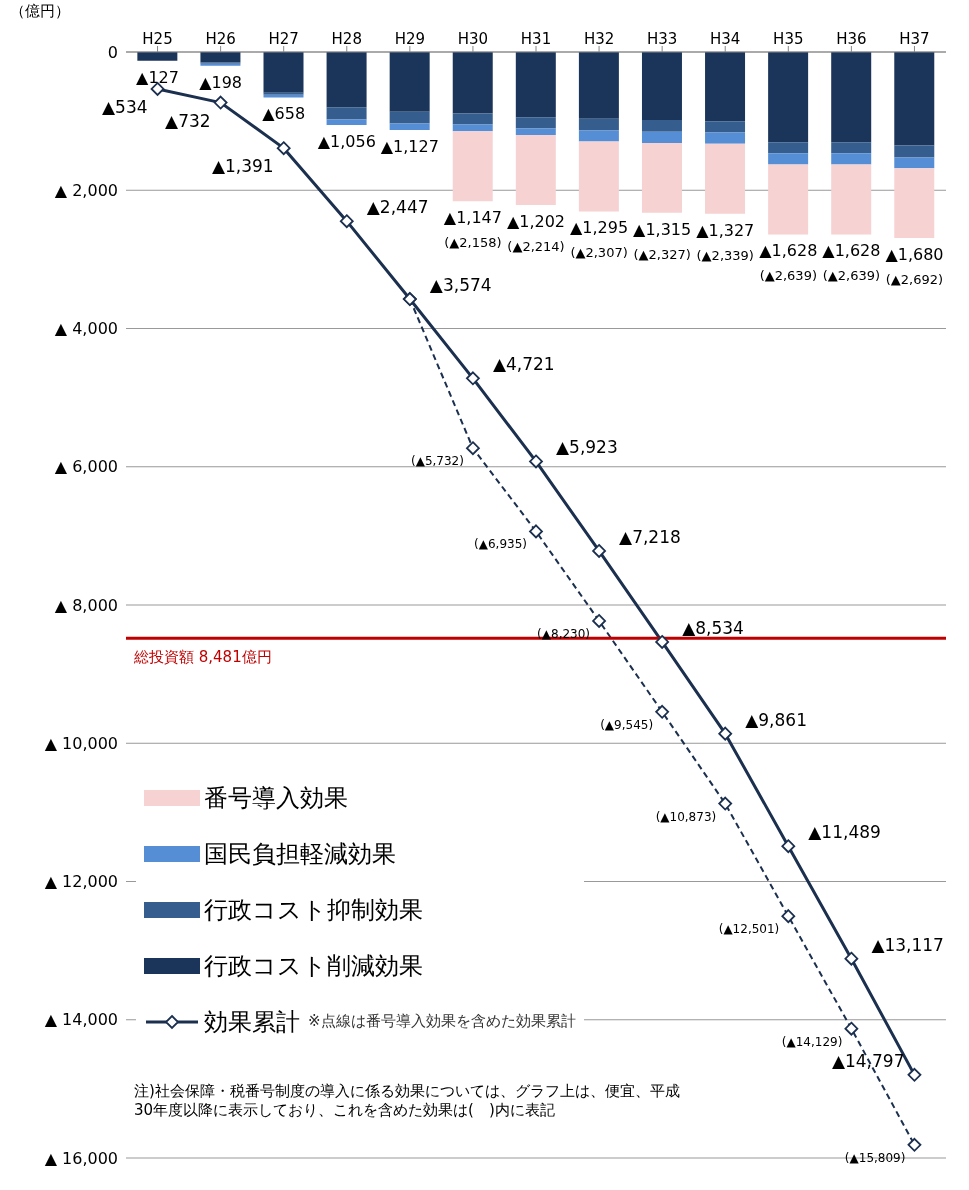 The image size is (969, 1190). Describe the element at coordinates (914, 39) in the screenshot. I see `x-tick-label: H37` at that location.